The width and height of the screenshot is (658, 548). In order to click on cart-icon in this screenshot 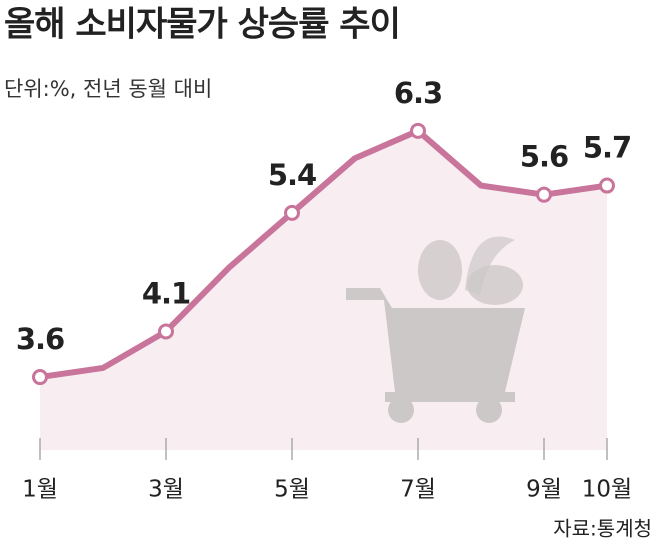, I will do `click(435, 329)`.